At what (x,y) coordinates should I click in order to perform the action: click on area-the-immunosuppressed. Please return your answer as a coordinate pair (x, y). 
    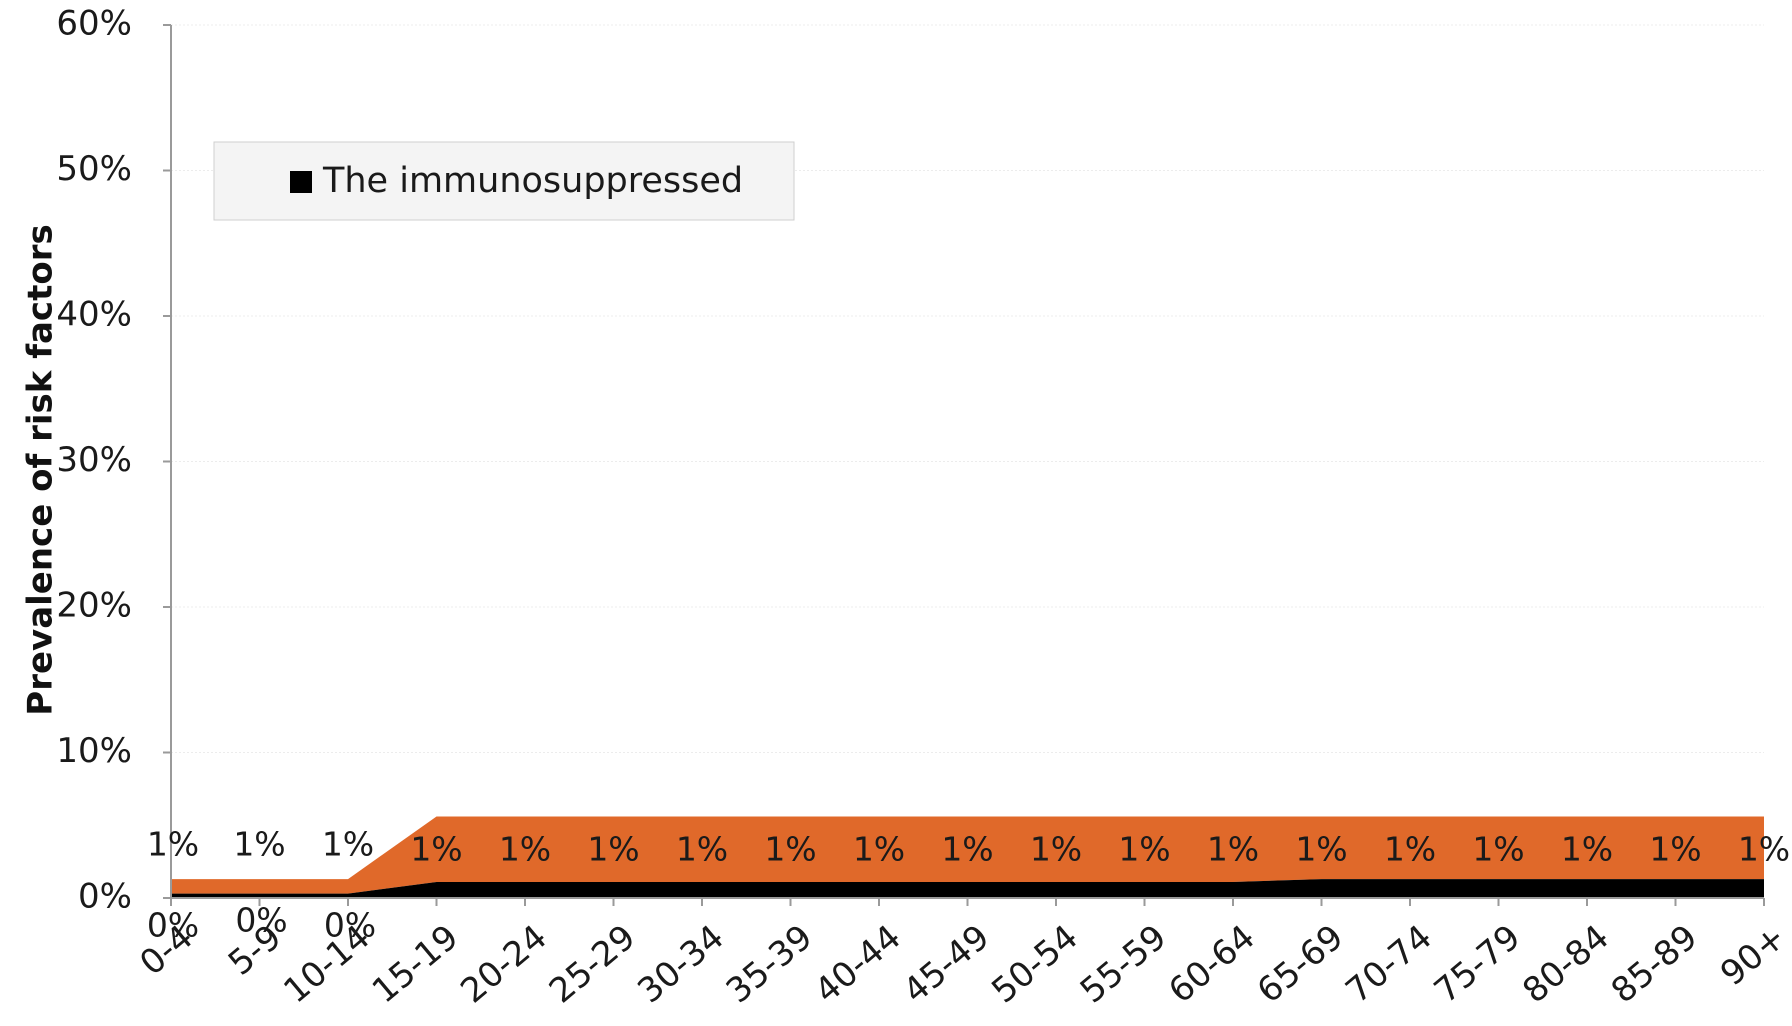
    Looking at the image, I should click on (967, 888).